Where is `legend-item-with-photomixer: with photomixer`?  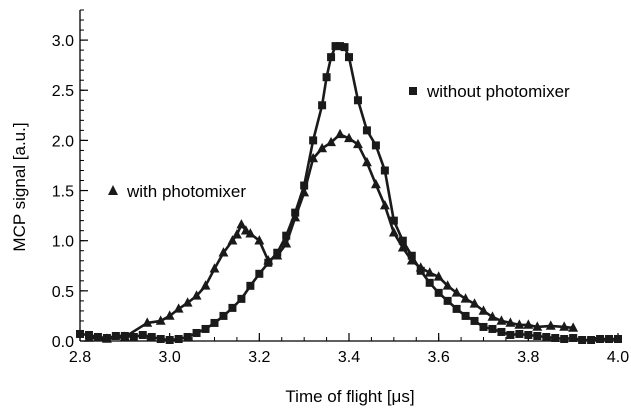
legend-item-with-photomixer: with photomixer is located at coordinates (177, 191).